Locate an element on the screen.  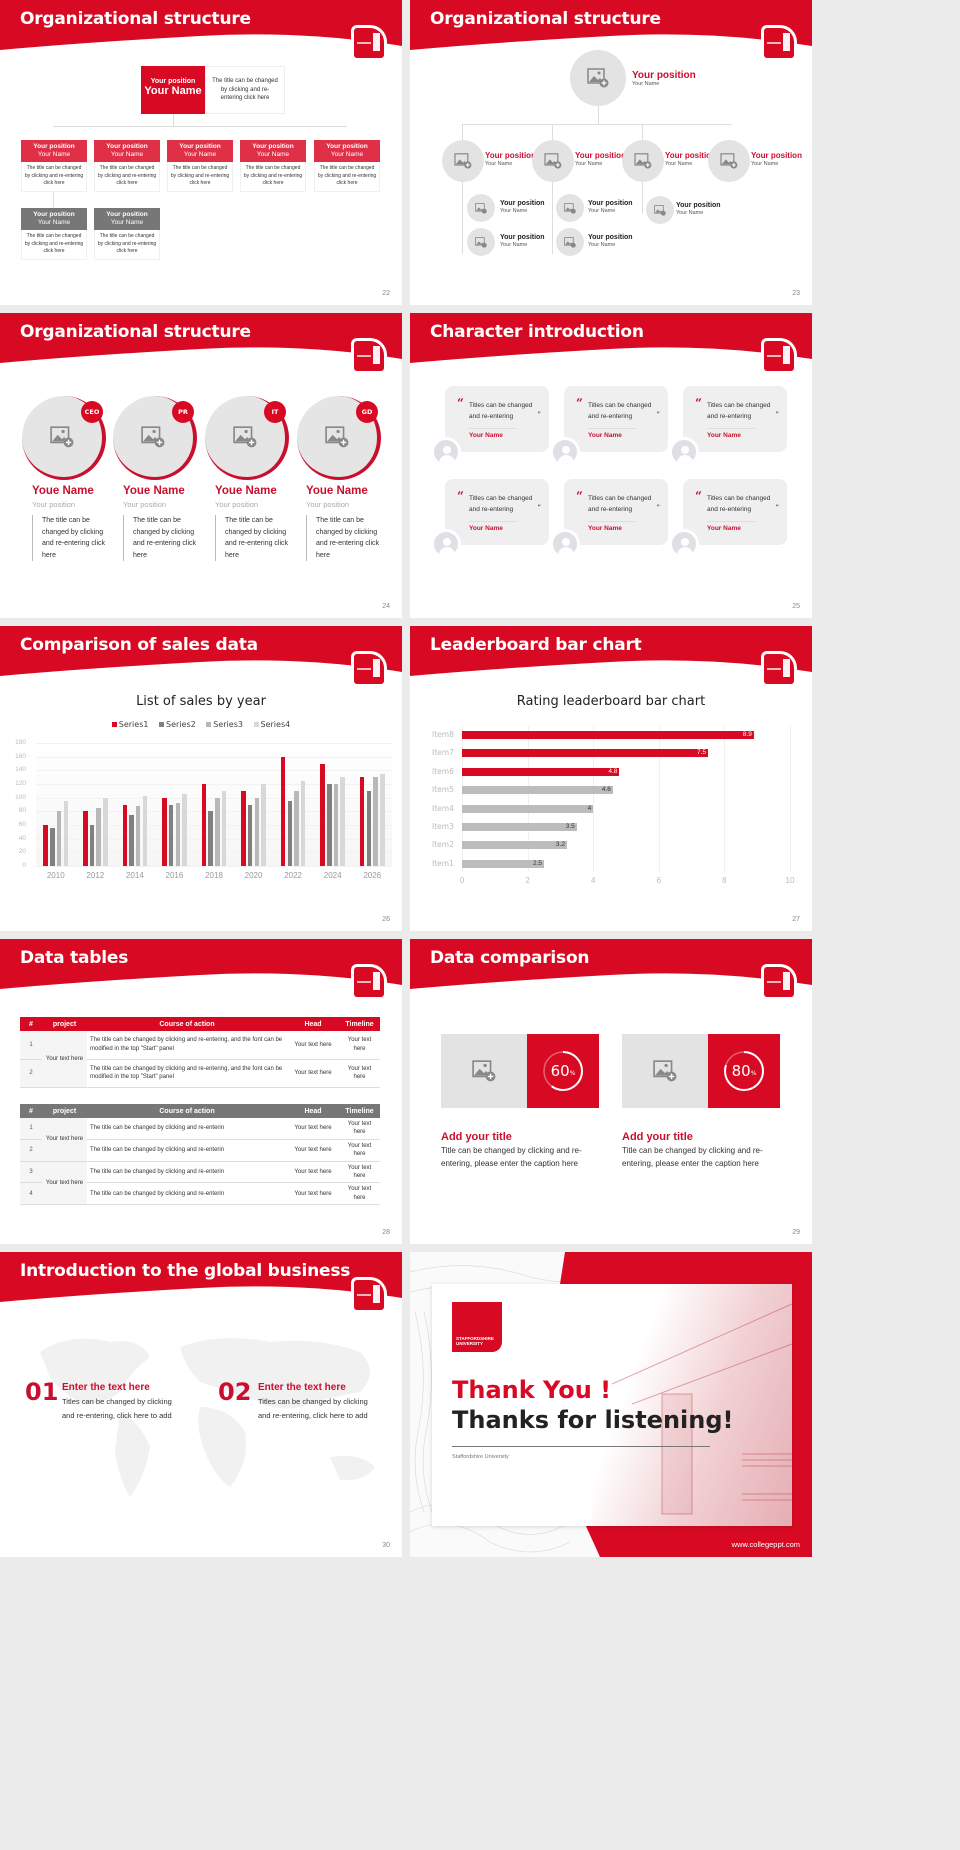
bar-series2-2018 is located at coordinates (210, 838).